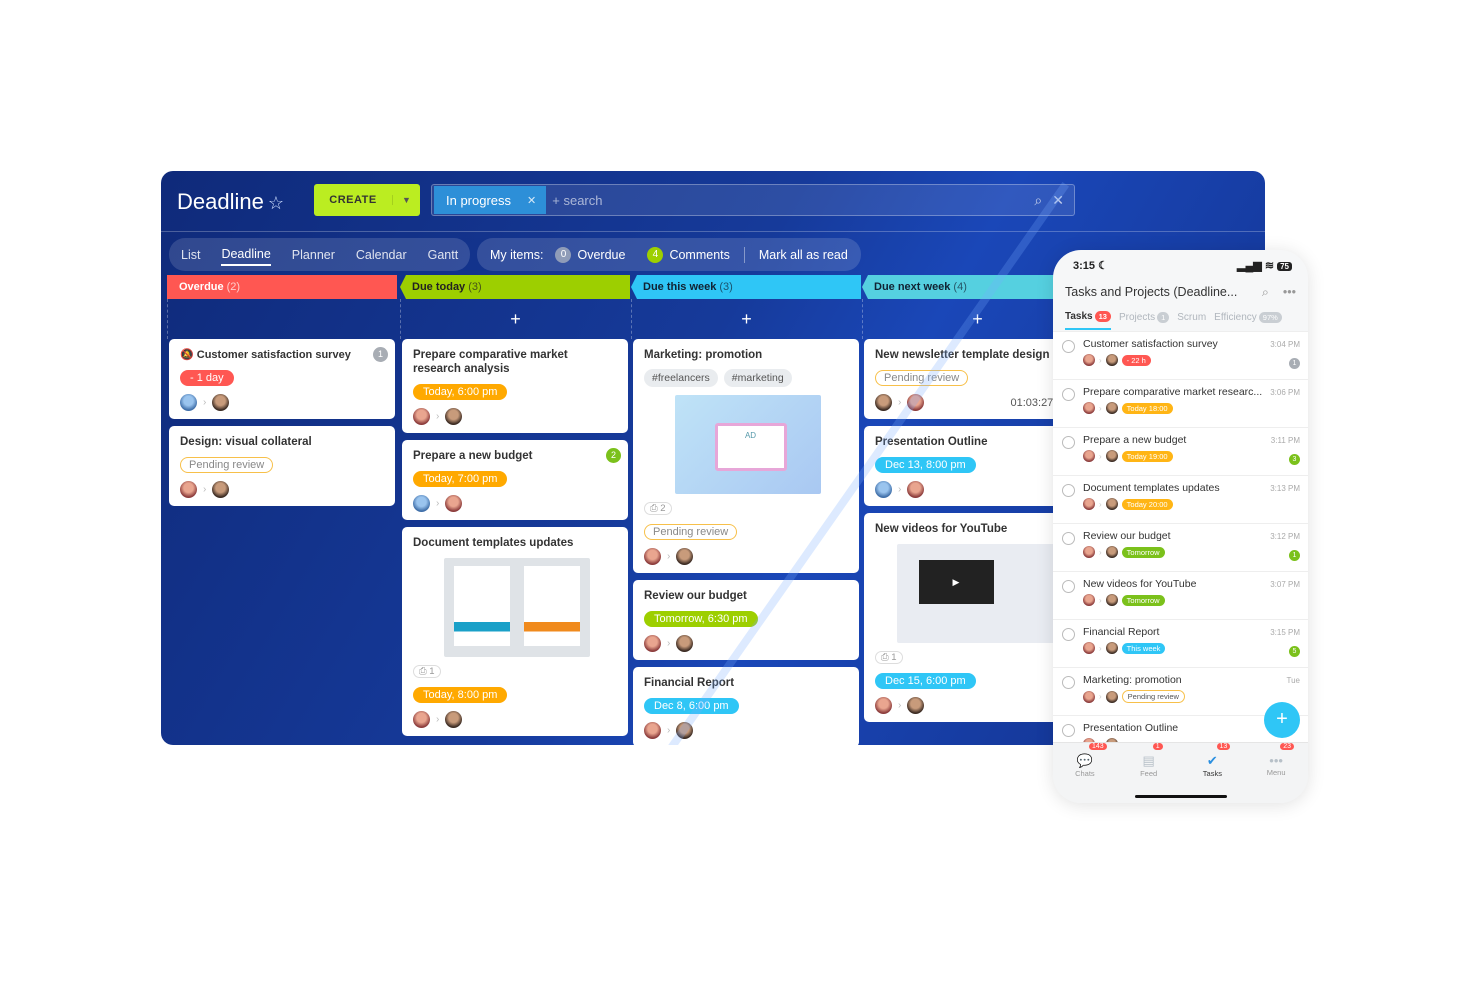  What do you see at coordinates (275, 203) in the screenshot?
I see `star-icon: ☆` at bounding box center [275, 203].